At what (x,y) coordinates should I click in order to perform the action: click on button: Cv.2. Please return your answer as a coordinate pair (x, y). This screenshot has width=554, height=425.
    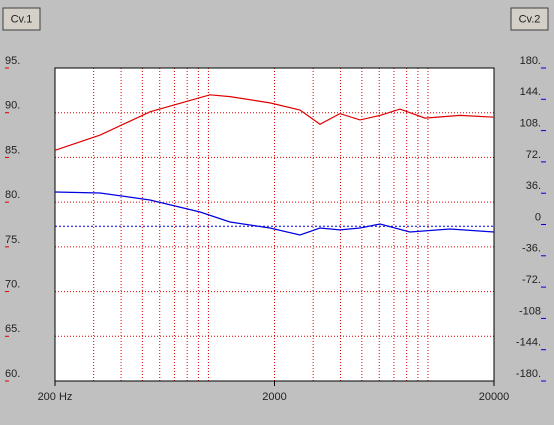
    Looking at the image, I should click on (529, 19).